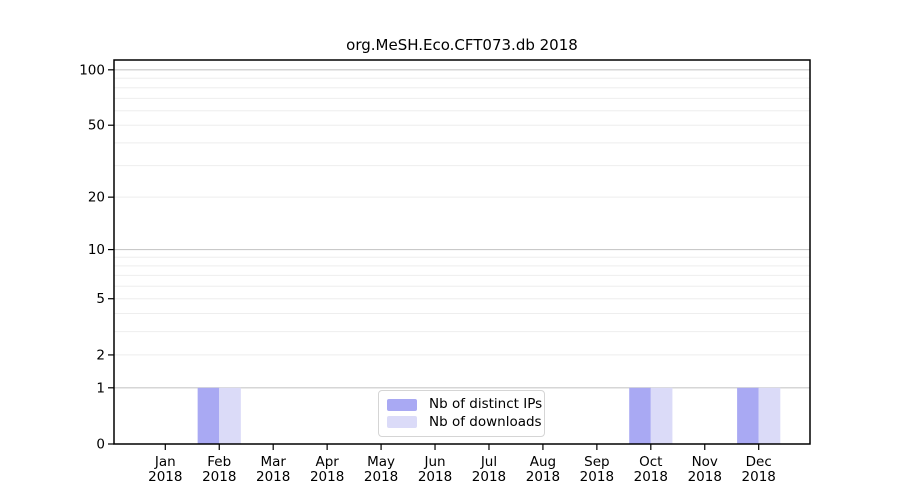 This screenshot has height=500, width=900. Describe the element at coordinates (273, 469) in the screenshot. I see `x-tick-label: Mar 2018` at that location.